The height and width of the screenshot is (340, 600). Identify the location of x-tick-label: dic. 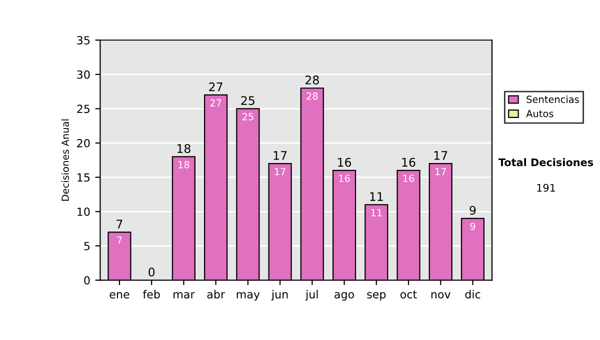
(472, 294).